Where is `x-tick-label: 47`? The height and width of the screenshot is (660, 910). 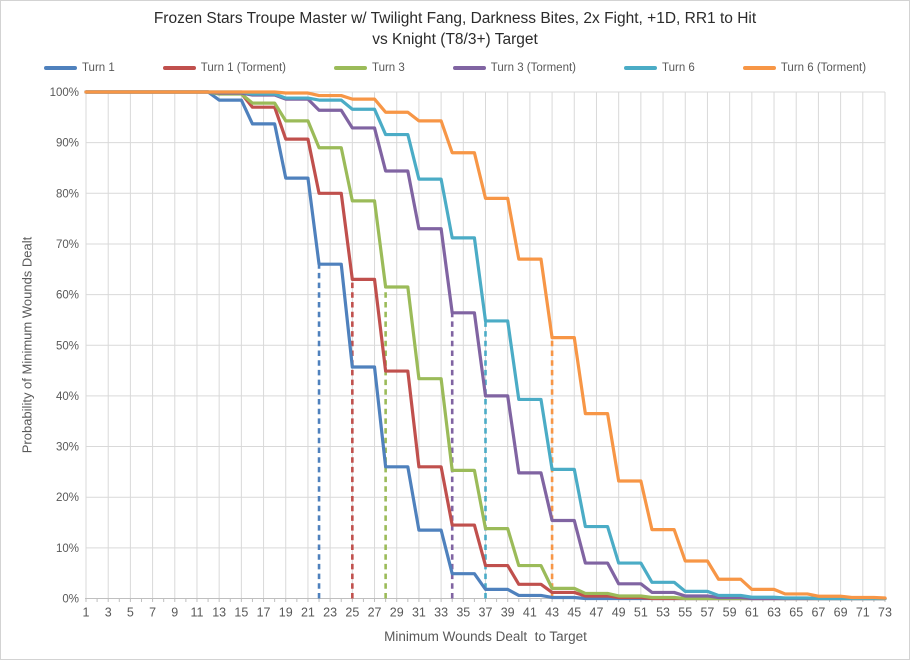
x-tick-label: 47 is located at coordinates (597, 613).